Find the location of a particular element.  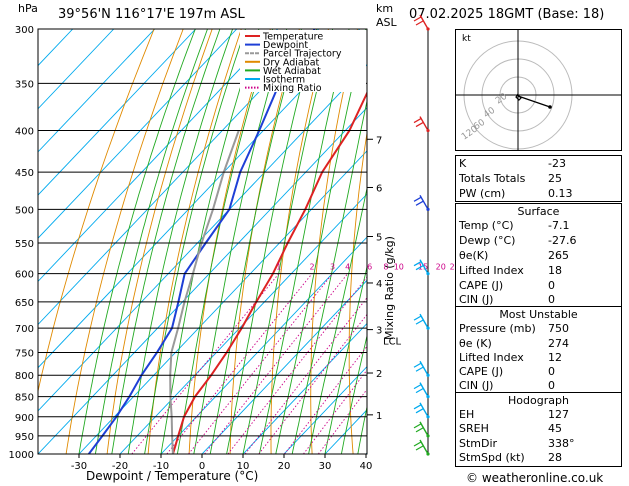

surface-row: Dewp (°C) -27.6 is located at coordinates (538, 240).